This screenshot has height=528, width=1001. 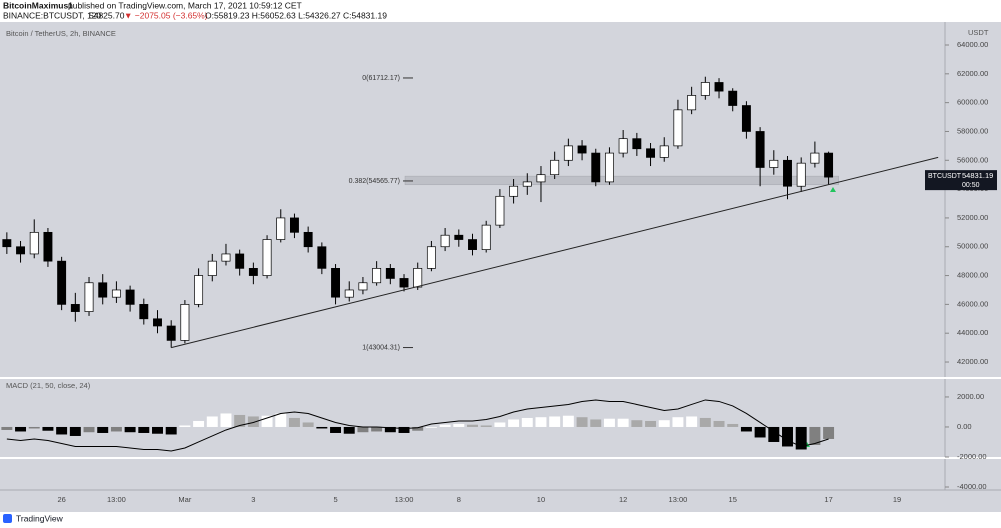 What do you see at coordinates (833, 189) in the screenshot?
I see `signal-arrow` at bounding box center [833, 189].